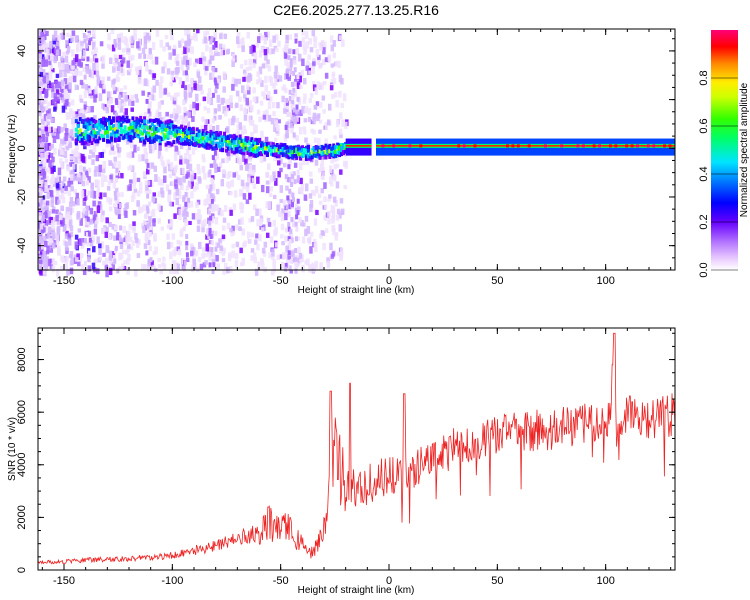  Describe the element at coordinates (704, 173) in the screenshot. I see `colorbar-tick-label: 0.4` at that location.